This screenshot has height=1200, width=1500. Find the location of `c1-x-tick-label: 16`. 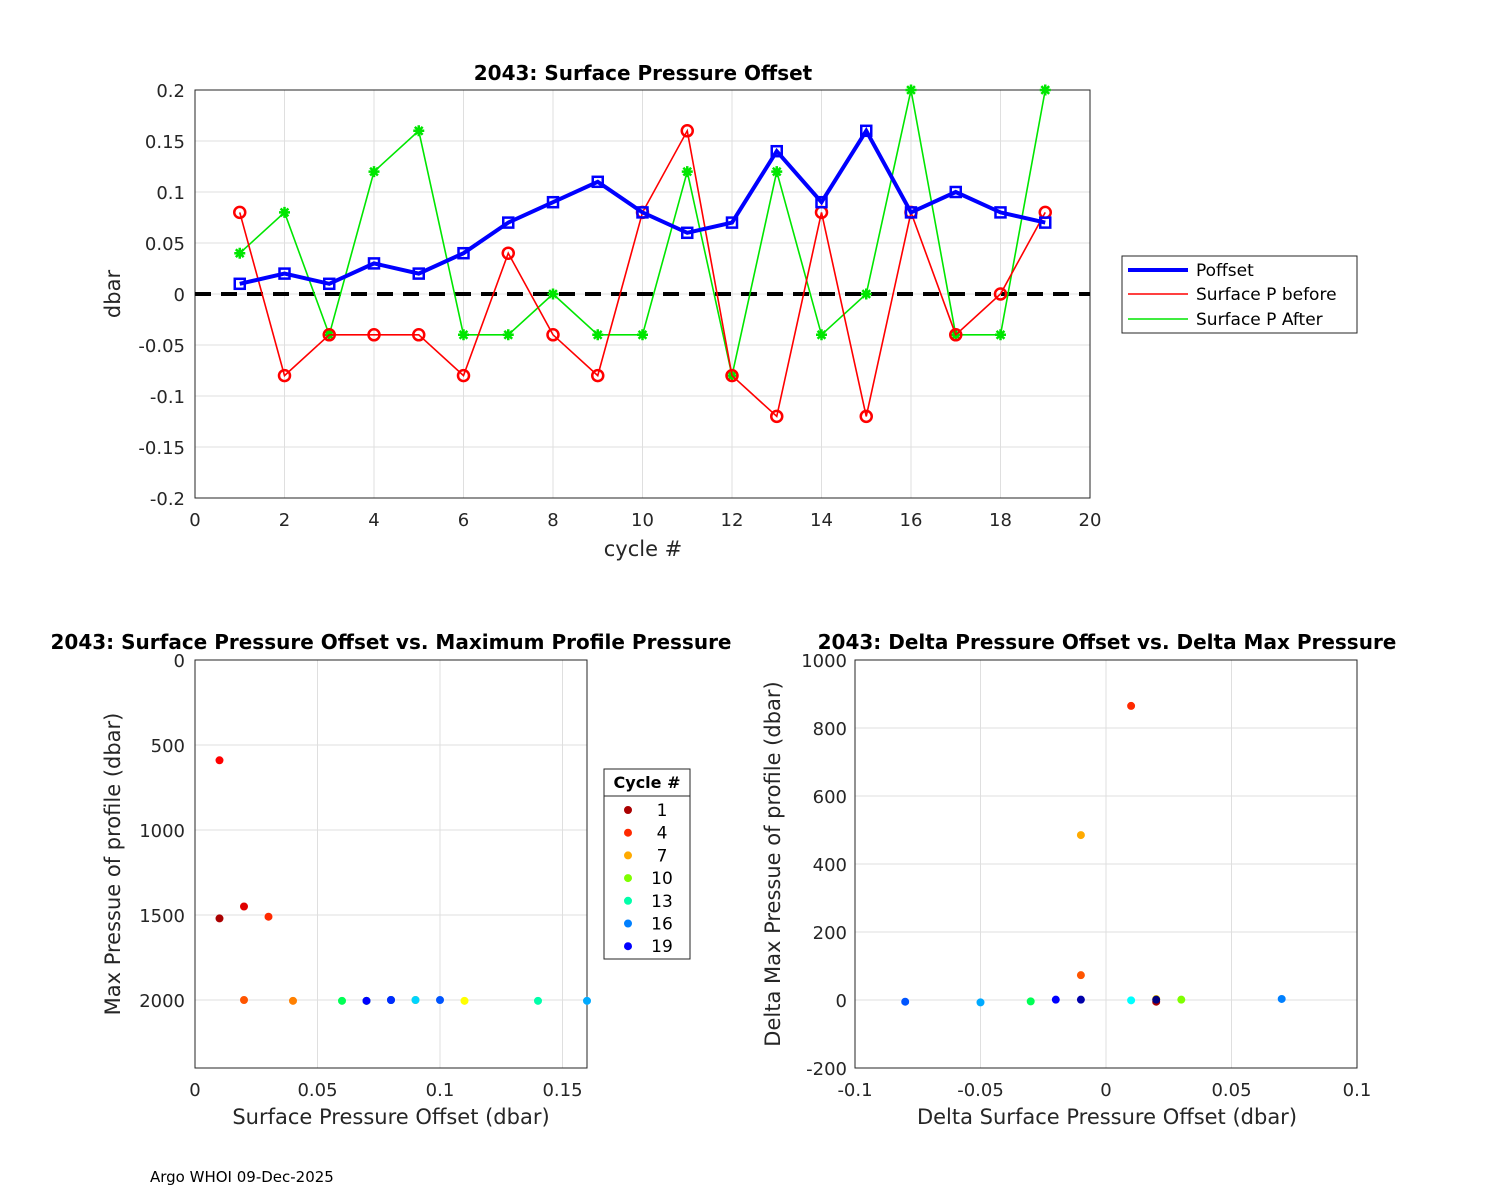

c1-x-tick-label: 16 is located at coordinates (911, 520).